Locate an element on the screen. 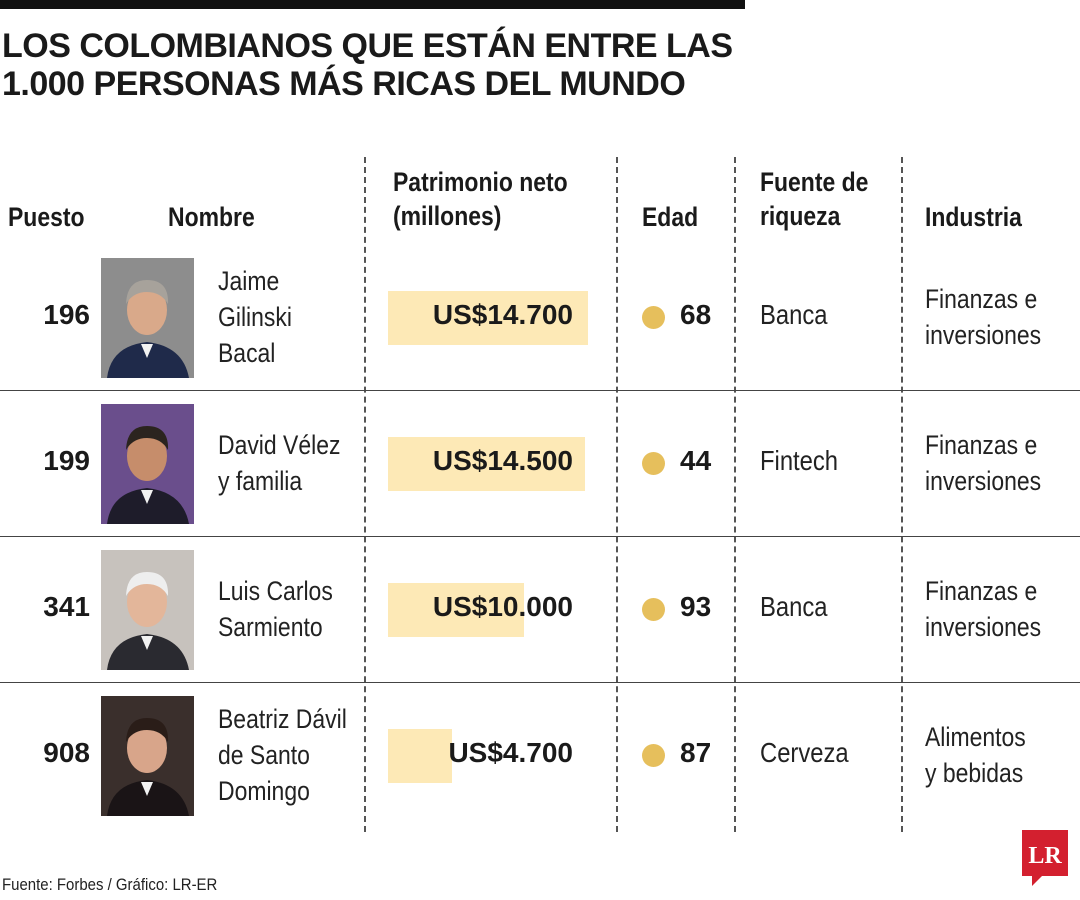 This screenshot has height=900, width=1080. person-name-line: Beatriz Dávil is located at coordinates (282, 719).